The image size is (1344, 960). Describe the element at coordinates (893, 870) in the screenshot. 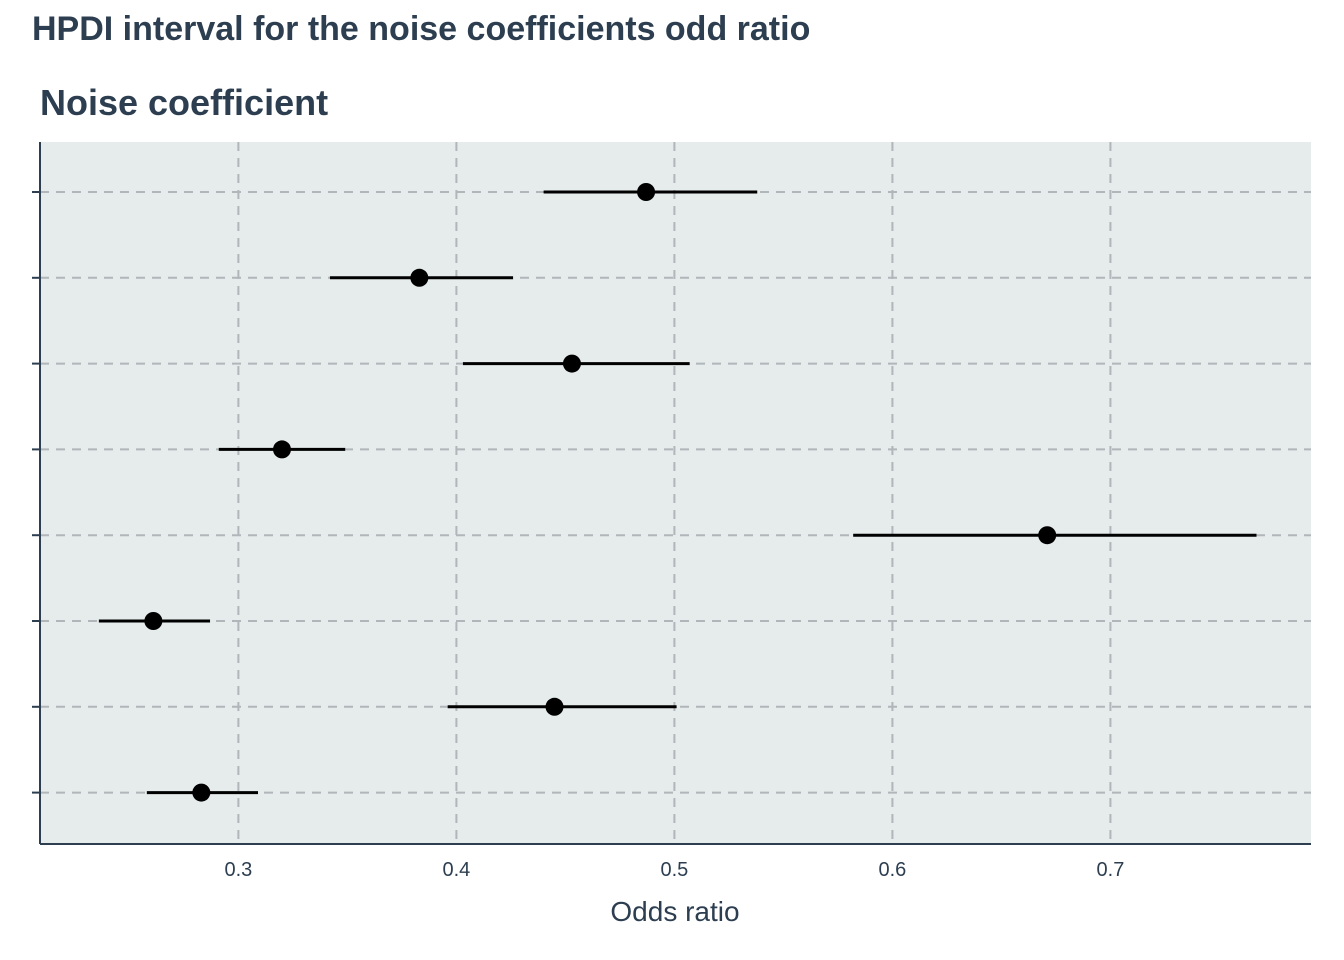

I see `x-tick-label: 0.6` at that location.